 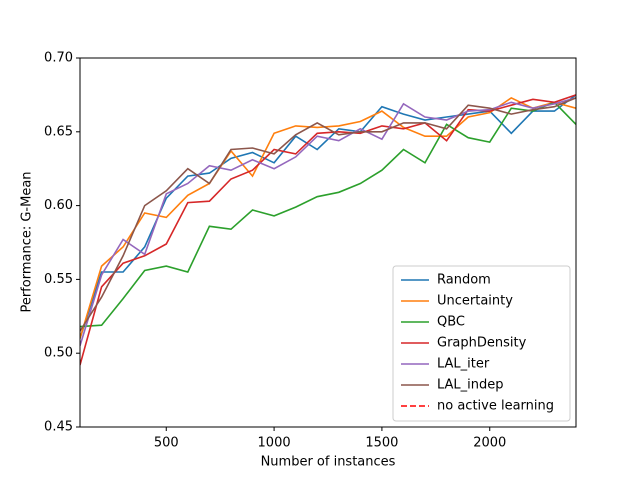 I want to click on legend-label: no active learning, so click(x=495, y=406).